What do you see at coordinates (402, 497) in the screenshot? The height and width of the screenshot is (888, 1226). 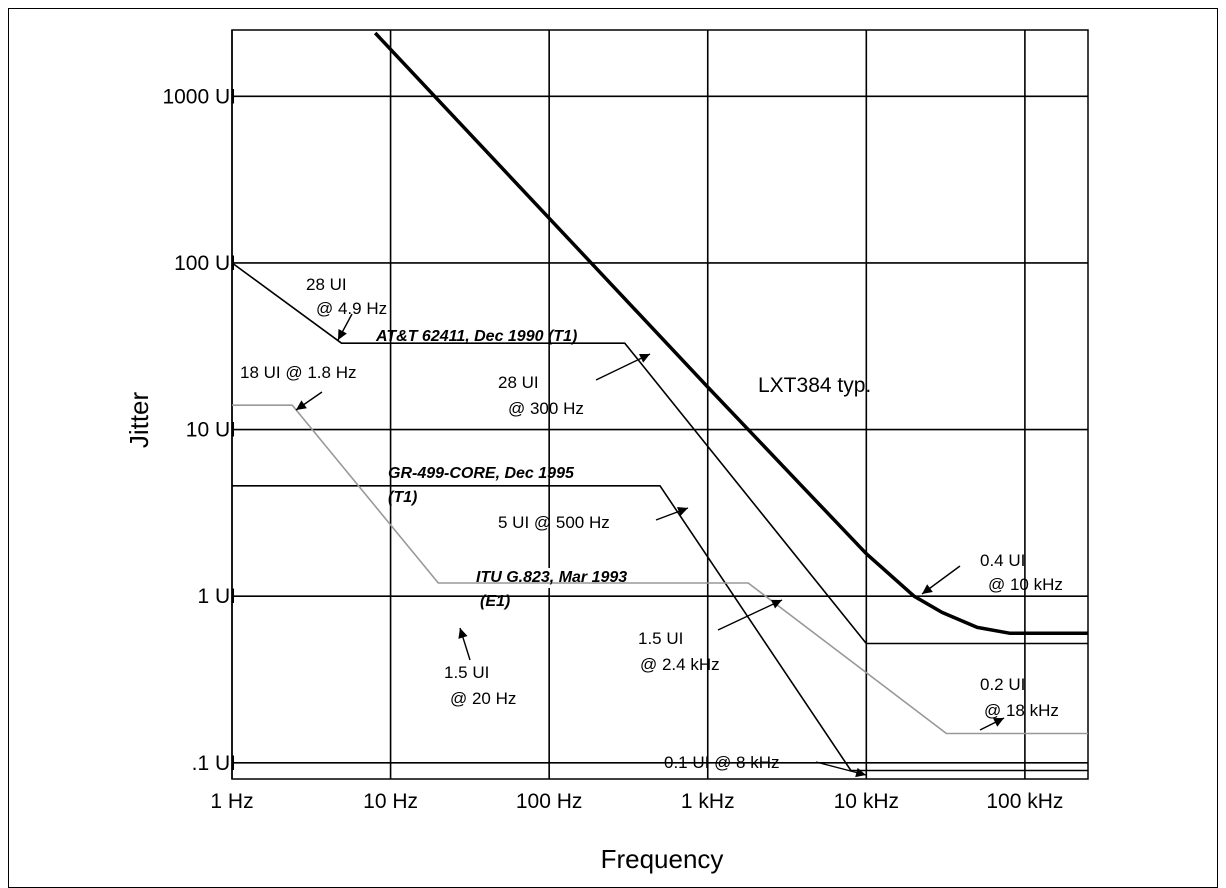 I see `gr-499-series-label-line2: (T1)` at bounding box center [402, 497].